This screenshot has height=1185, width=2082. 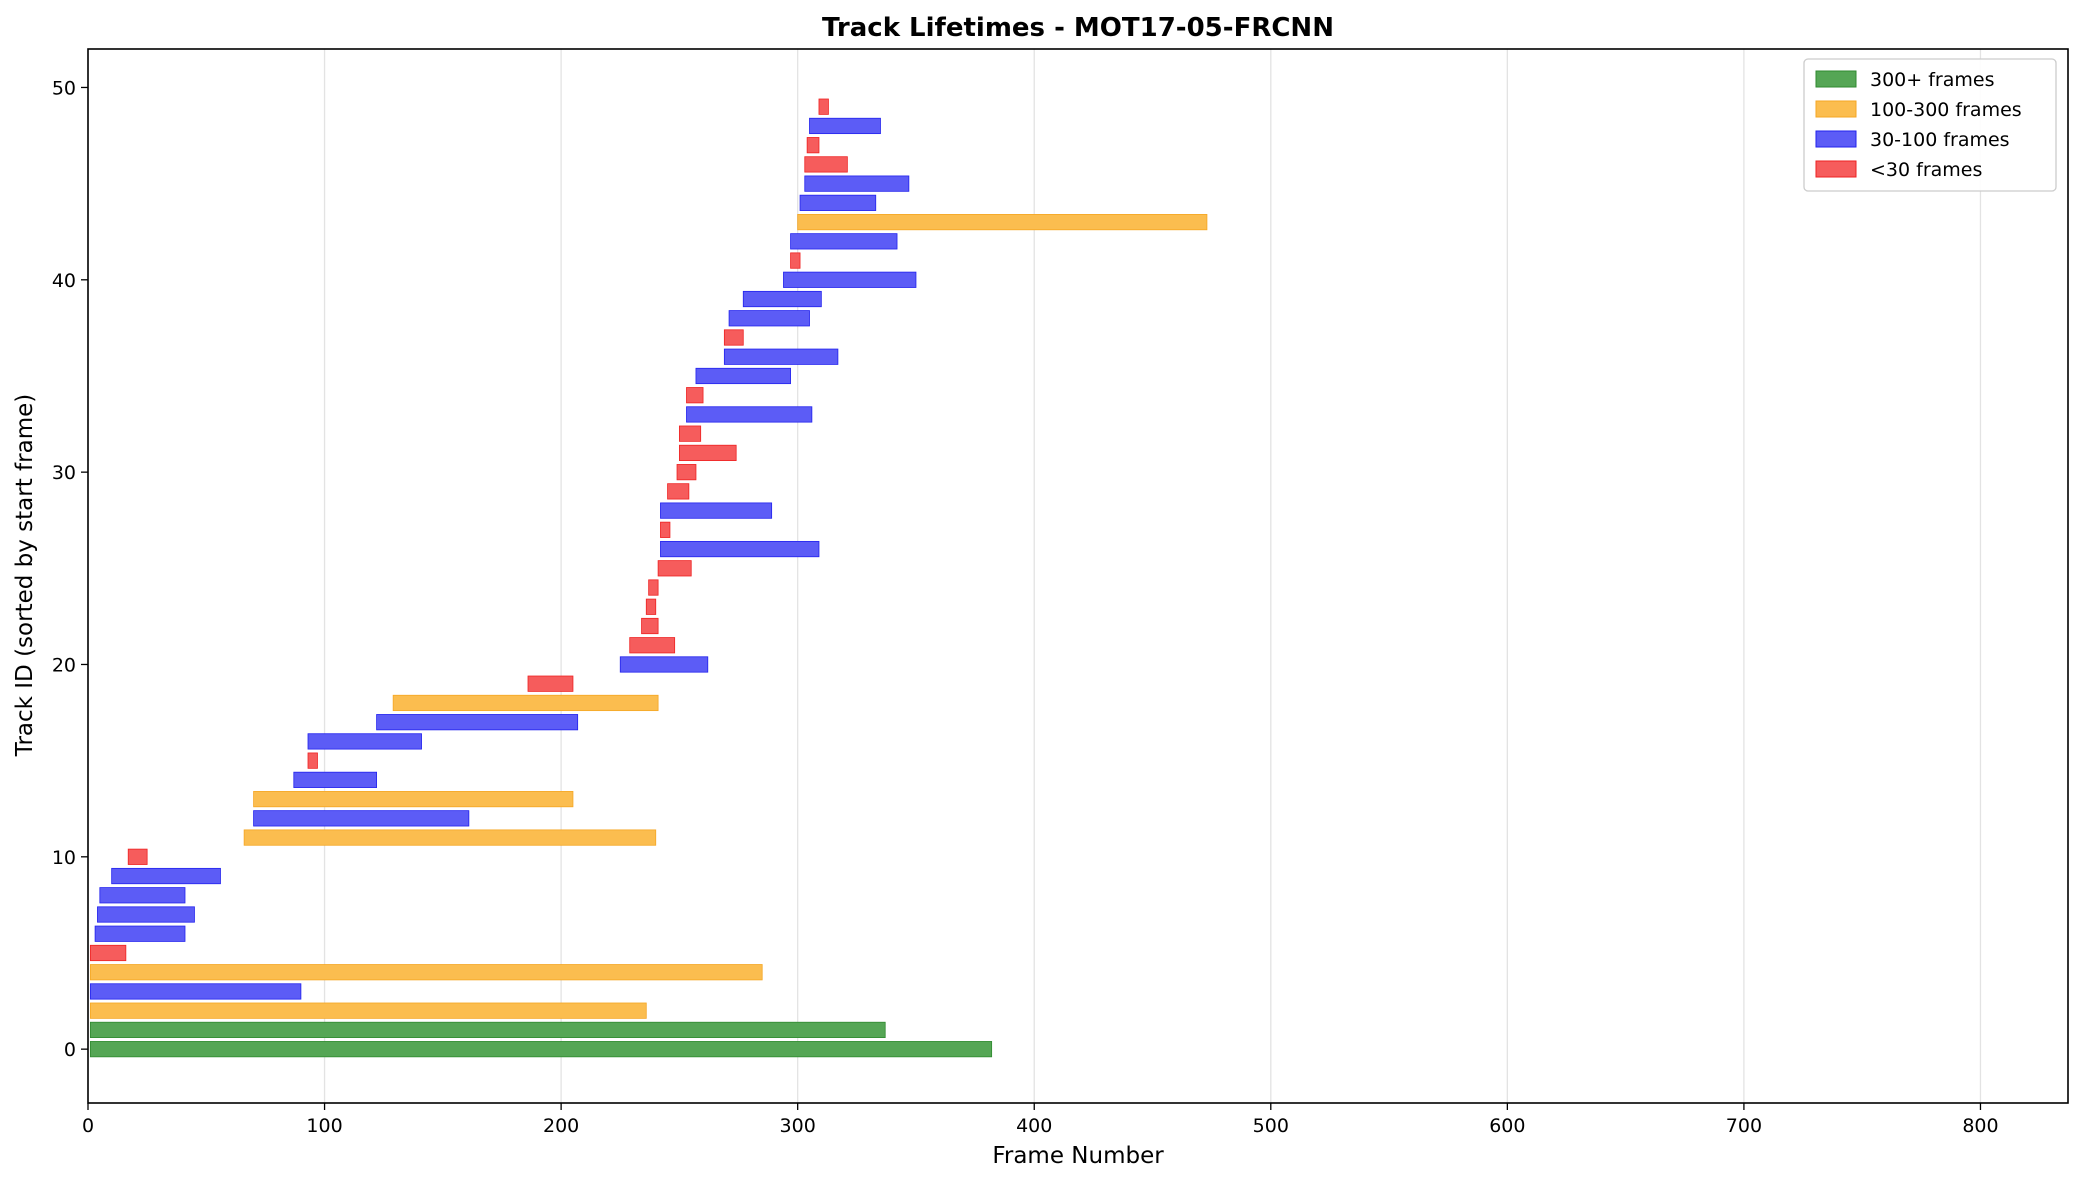 What do you see at coordinates (1836, 79) in the screenshot?
I see `legend-swatch-long` at bounding box center [1836, 79].